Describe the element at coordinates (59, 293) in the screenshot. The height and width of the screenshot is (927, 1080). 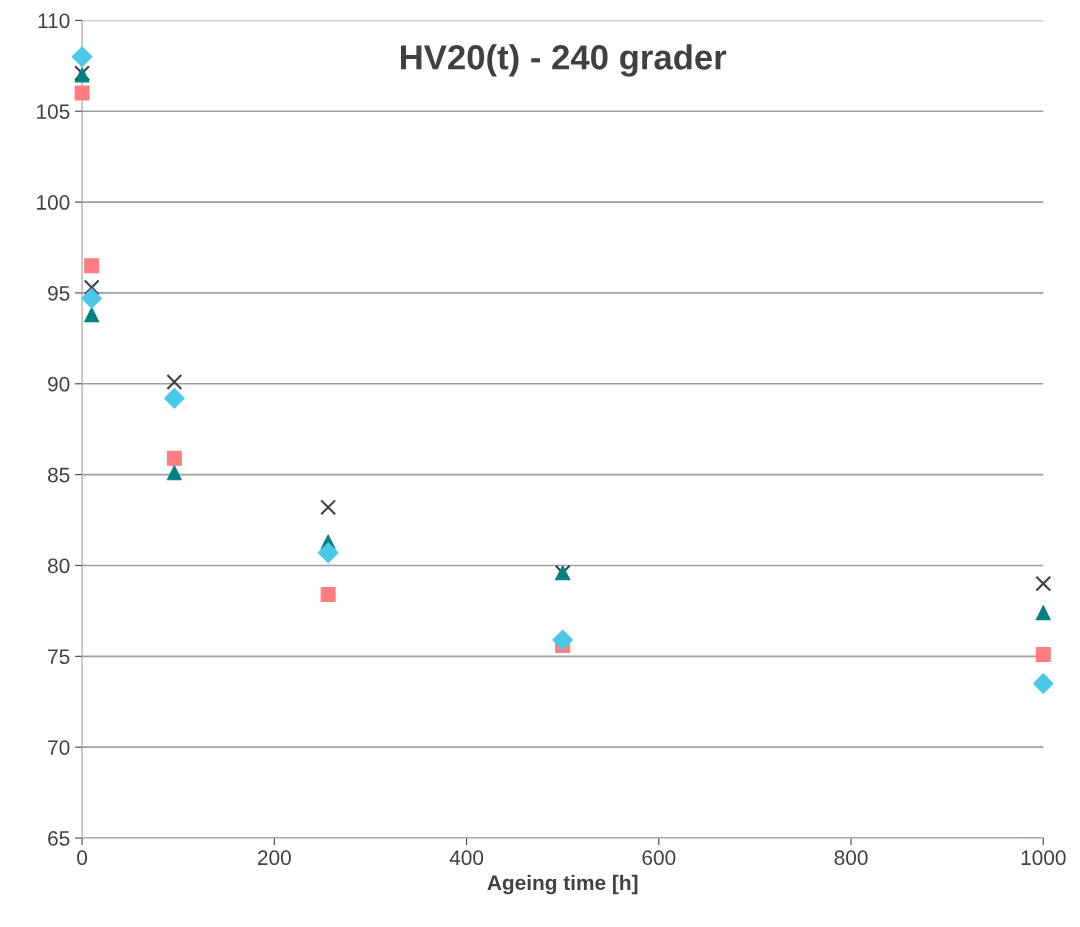
I see `y-tick-label: 95` at that location.